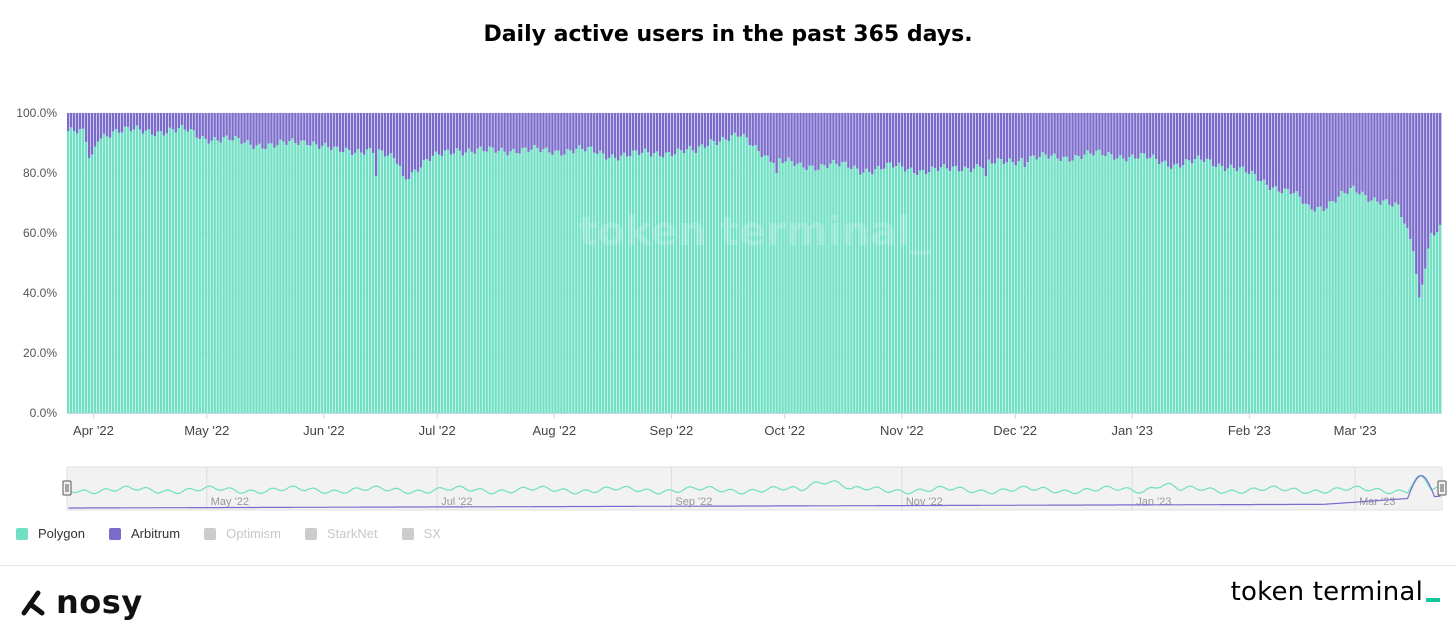 This screenshot has width=1456, height=639. What do you see at coordinates (67, 488) in the screenshot?
I see `navigator-handle-left` at bounding box center [67, 488].